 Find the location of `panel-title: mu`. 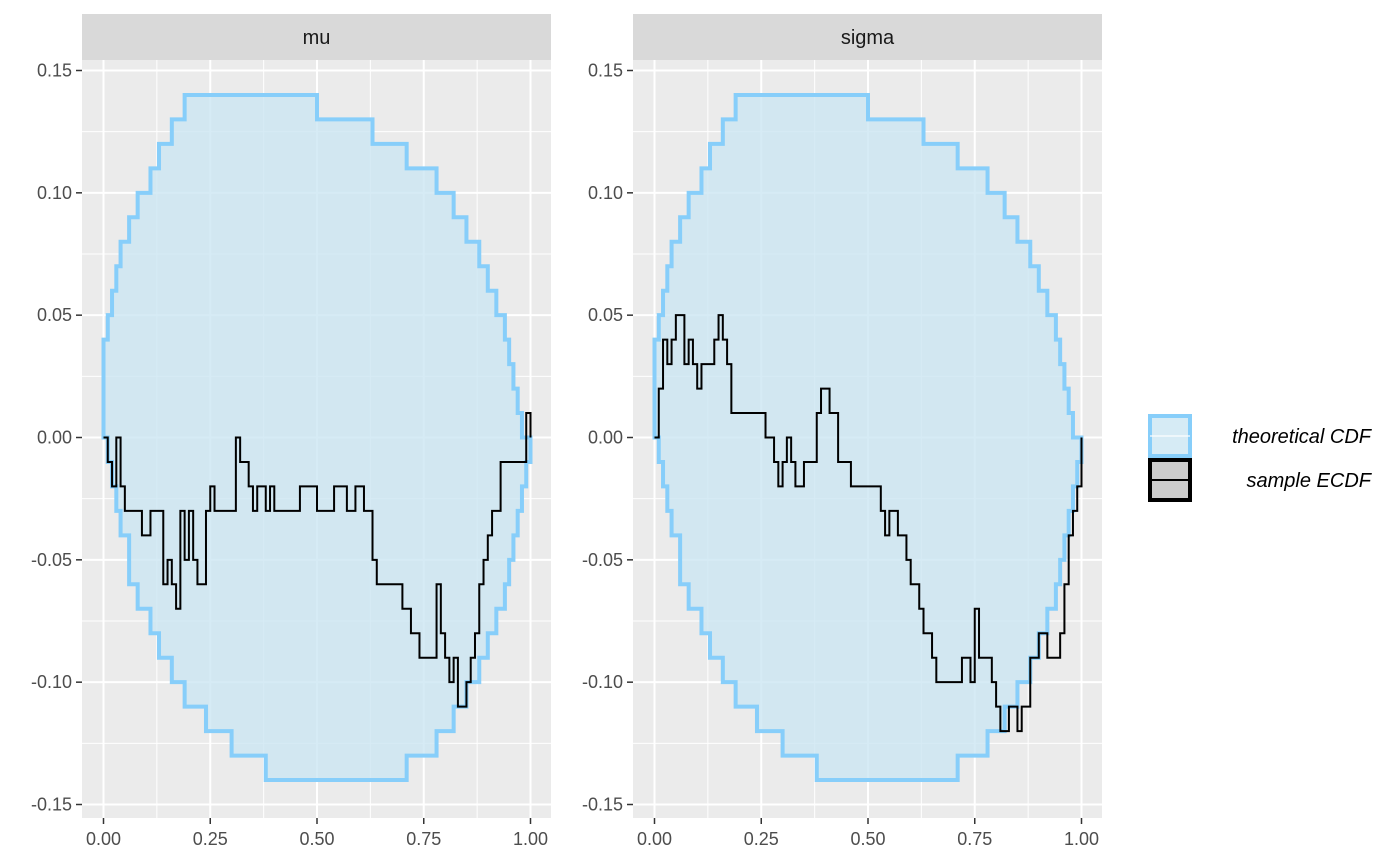

panel-title: mu is located at coordinates (317, 38).